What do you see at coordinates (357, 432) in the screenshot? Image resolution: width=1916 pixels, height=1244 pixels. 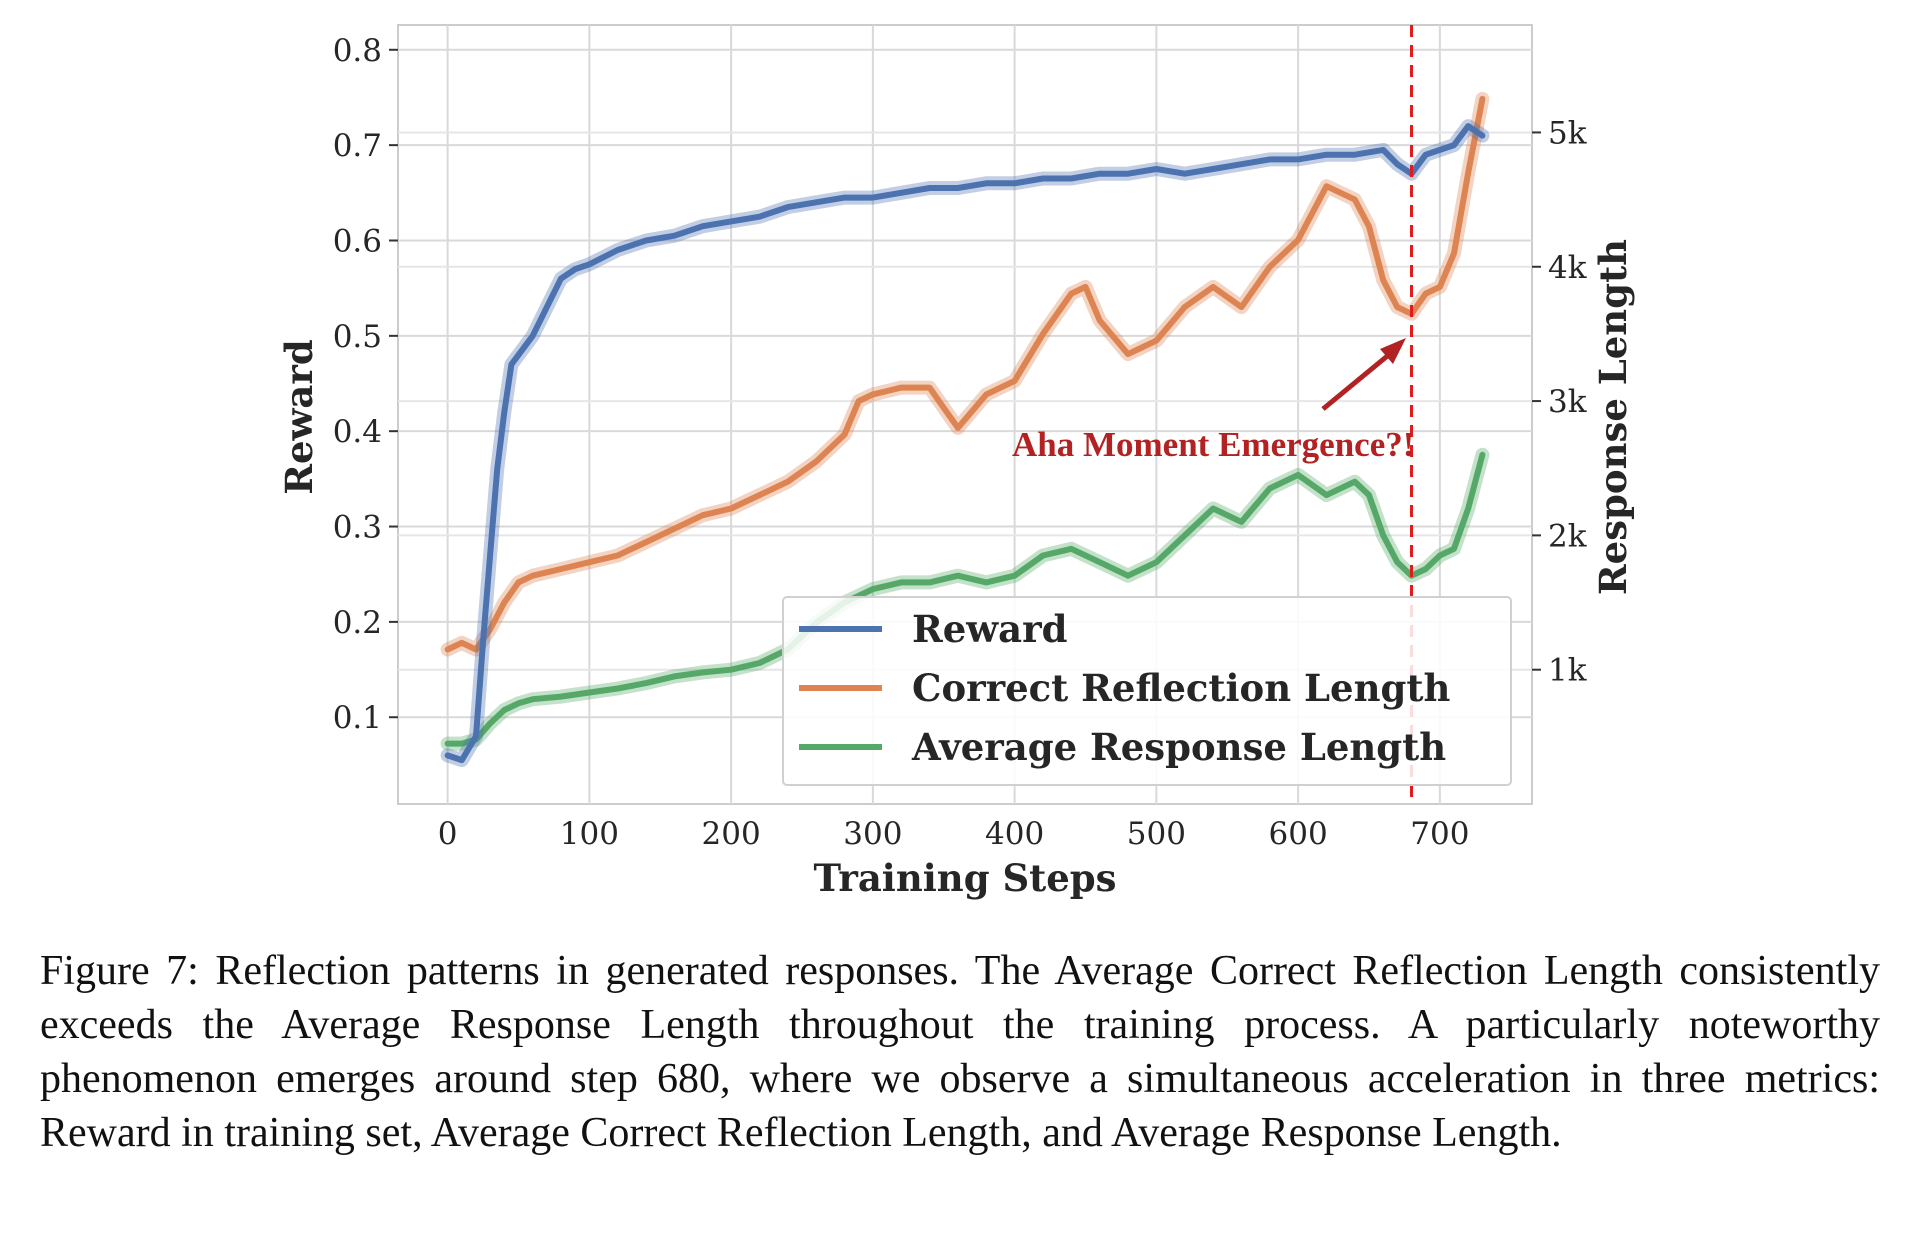 I see `y-tick-label: 0.4` at bounding box center [357, 432].